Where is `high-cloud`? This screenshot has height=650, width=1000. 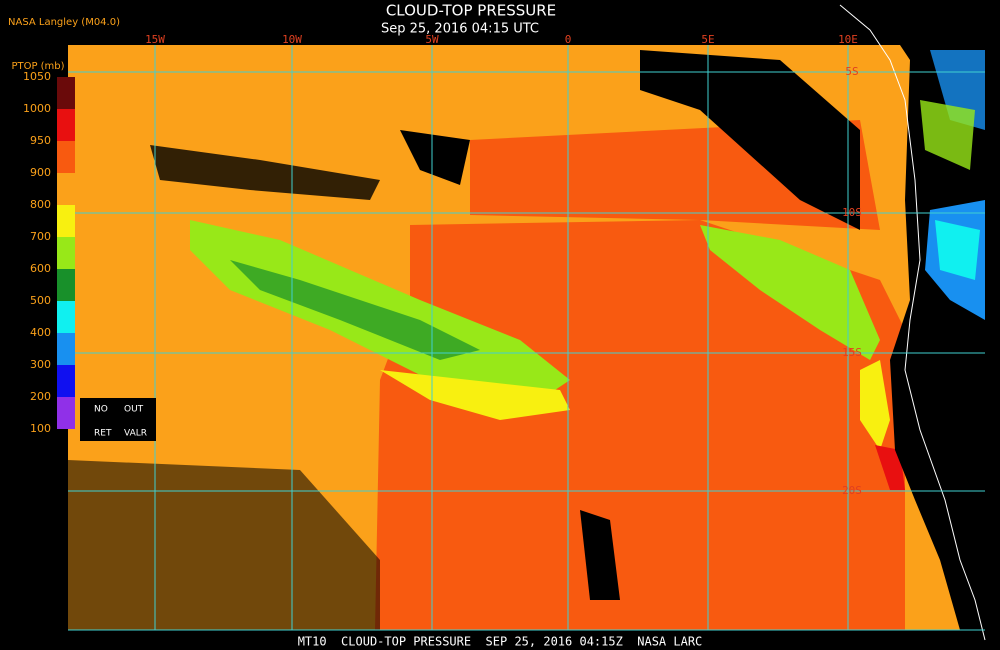
high-cloud is located at coordinates (957, 250).